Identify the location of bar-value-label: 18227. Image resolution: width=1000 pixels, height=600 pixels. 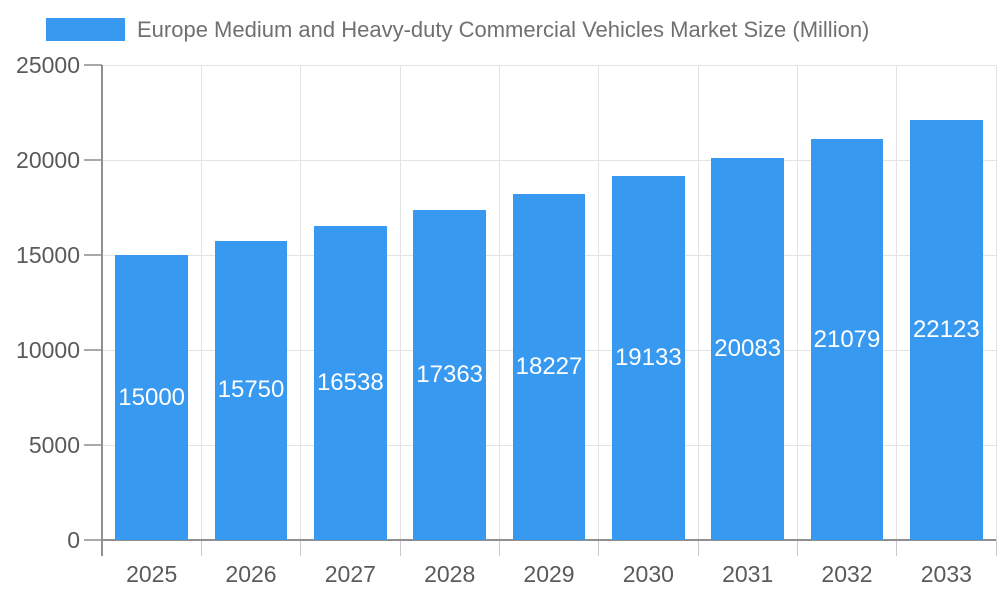
(549, 366).